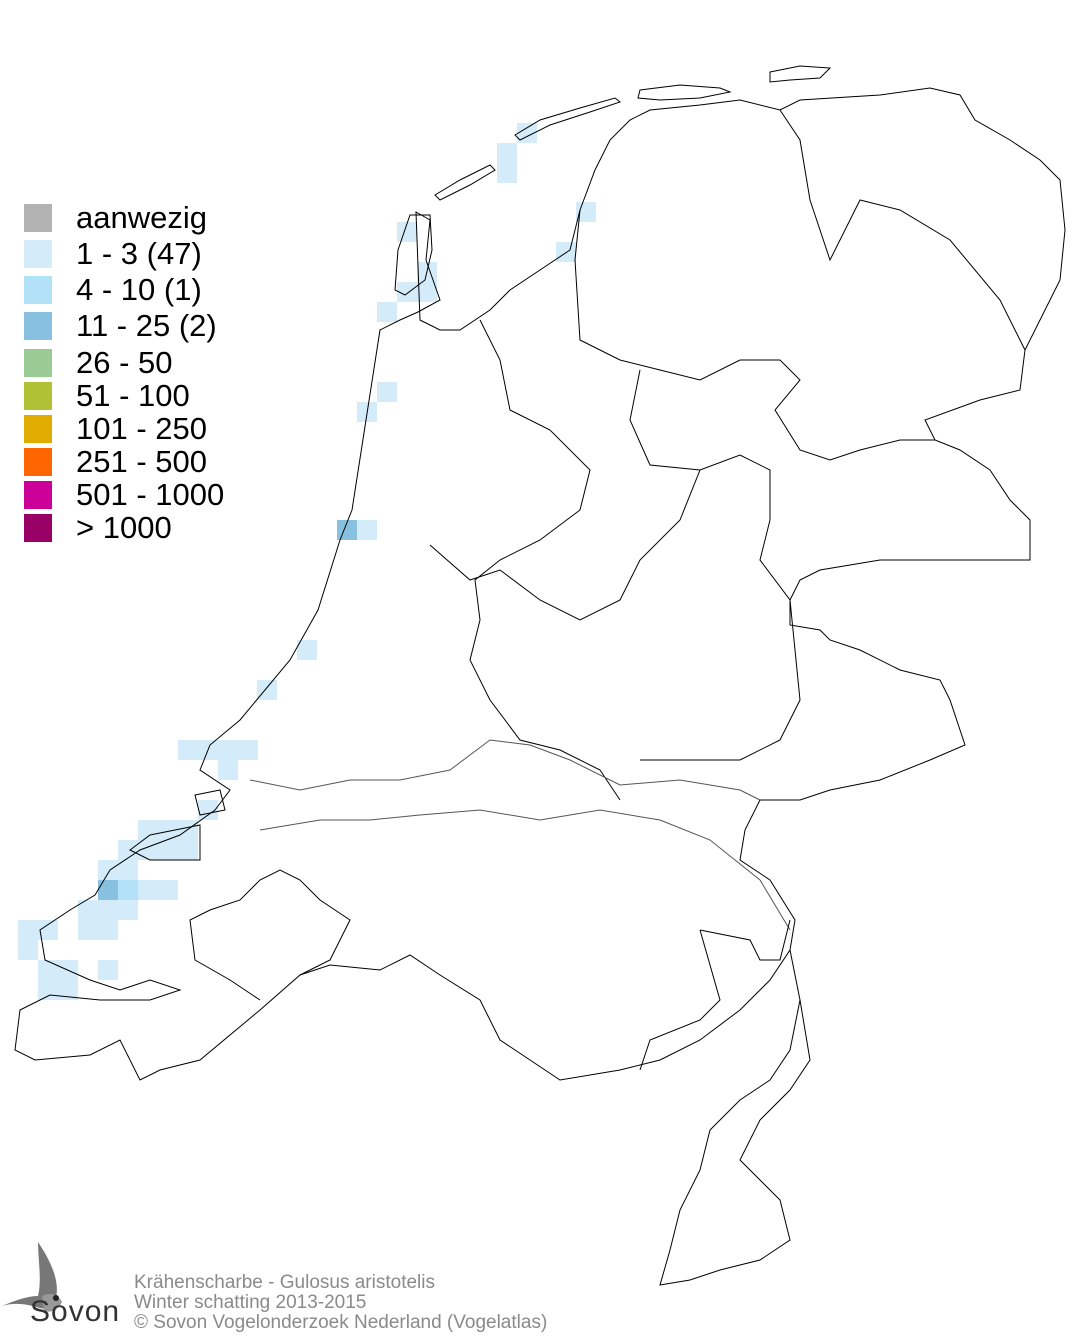 The width and height of the screenshot is (1074, 1340). What do you see at coordinates (124, 527) in the screenshot?
I see `legend-label: > 1000` at bounding box center [124, 527].